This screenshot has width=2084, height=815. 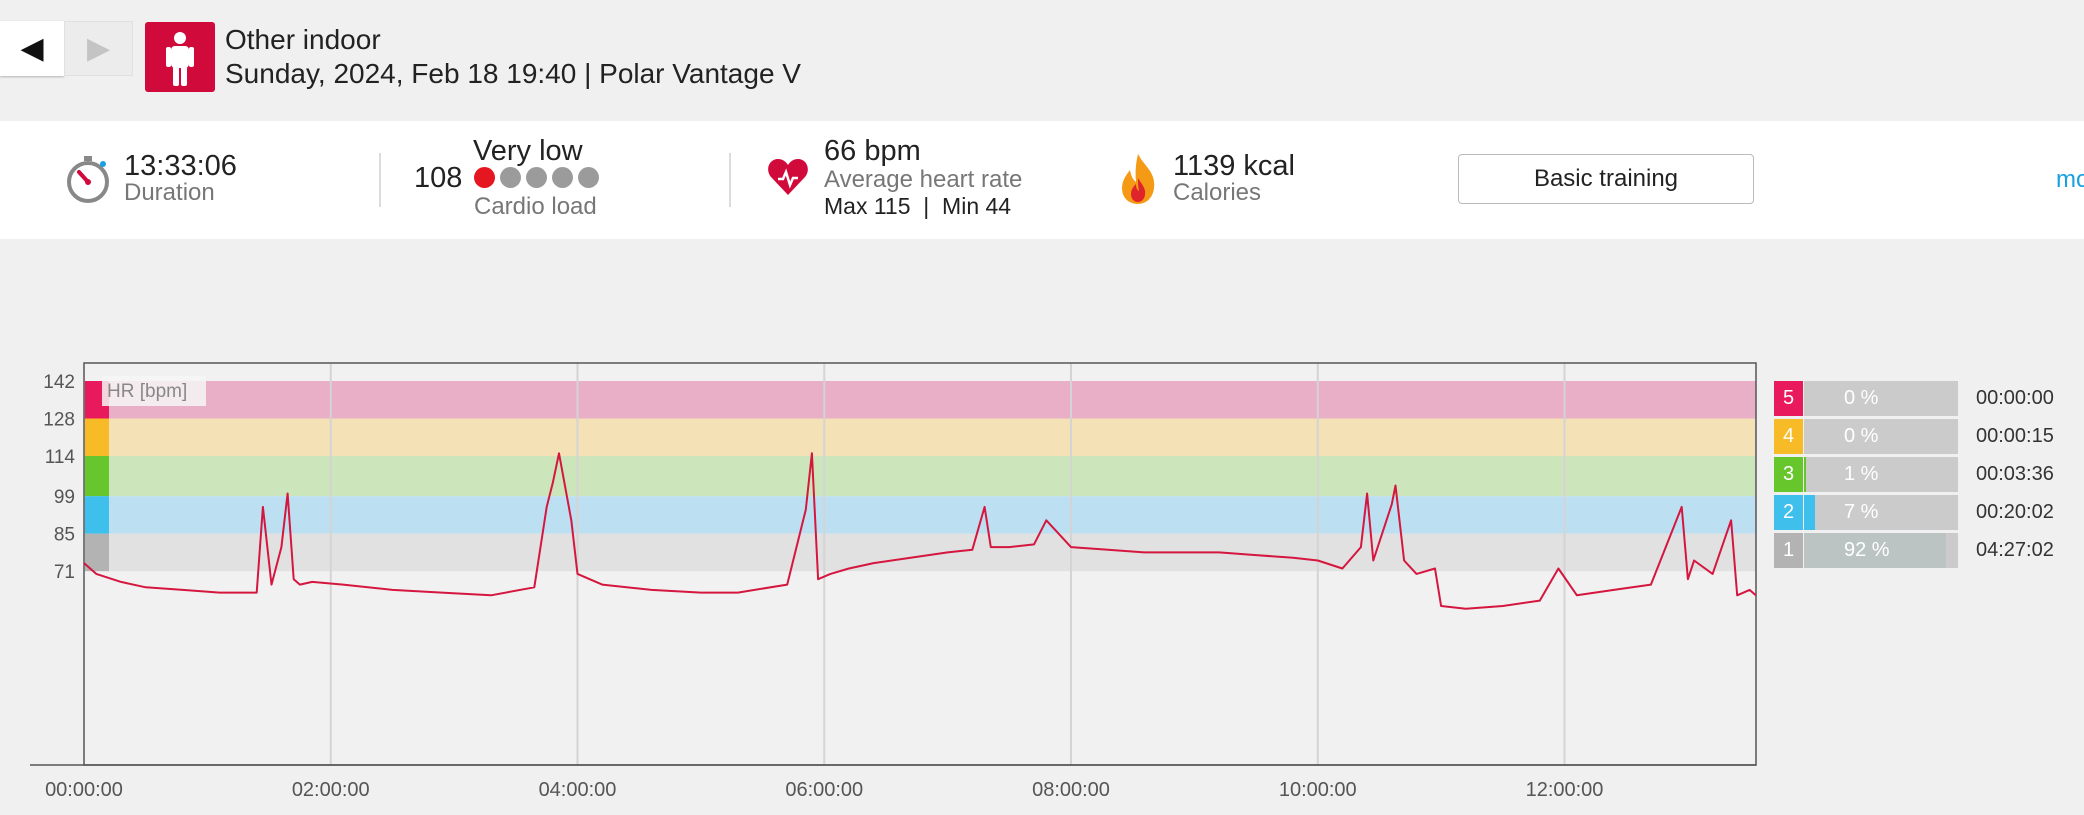 I want to click on summary-bar, so click(x=1042, y=180).